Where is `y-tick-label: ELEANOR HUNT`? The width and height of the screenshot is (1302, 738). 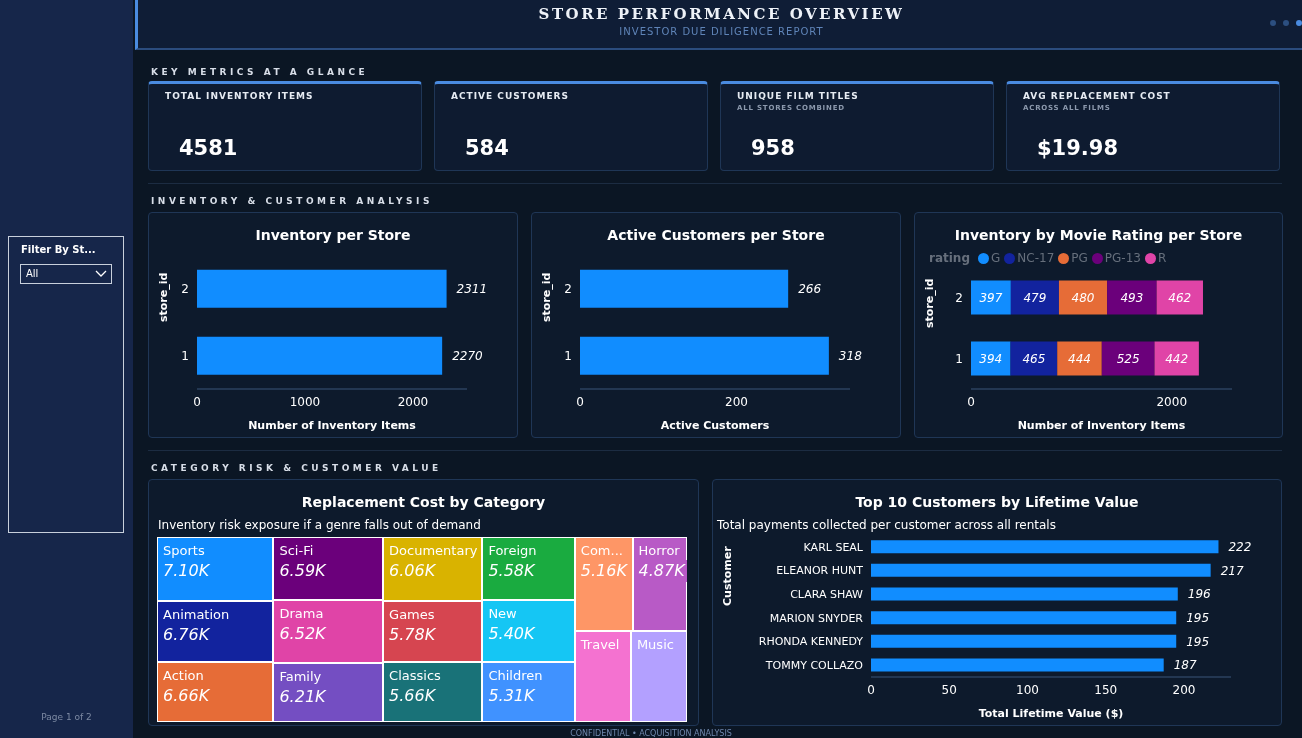 y-tick-label: ELEANOR HUNT is located at coordinates (820, 571).